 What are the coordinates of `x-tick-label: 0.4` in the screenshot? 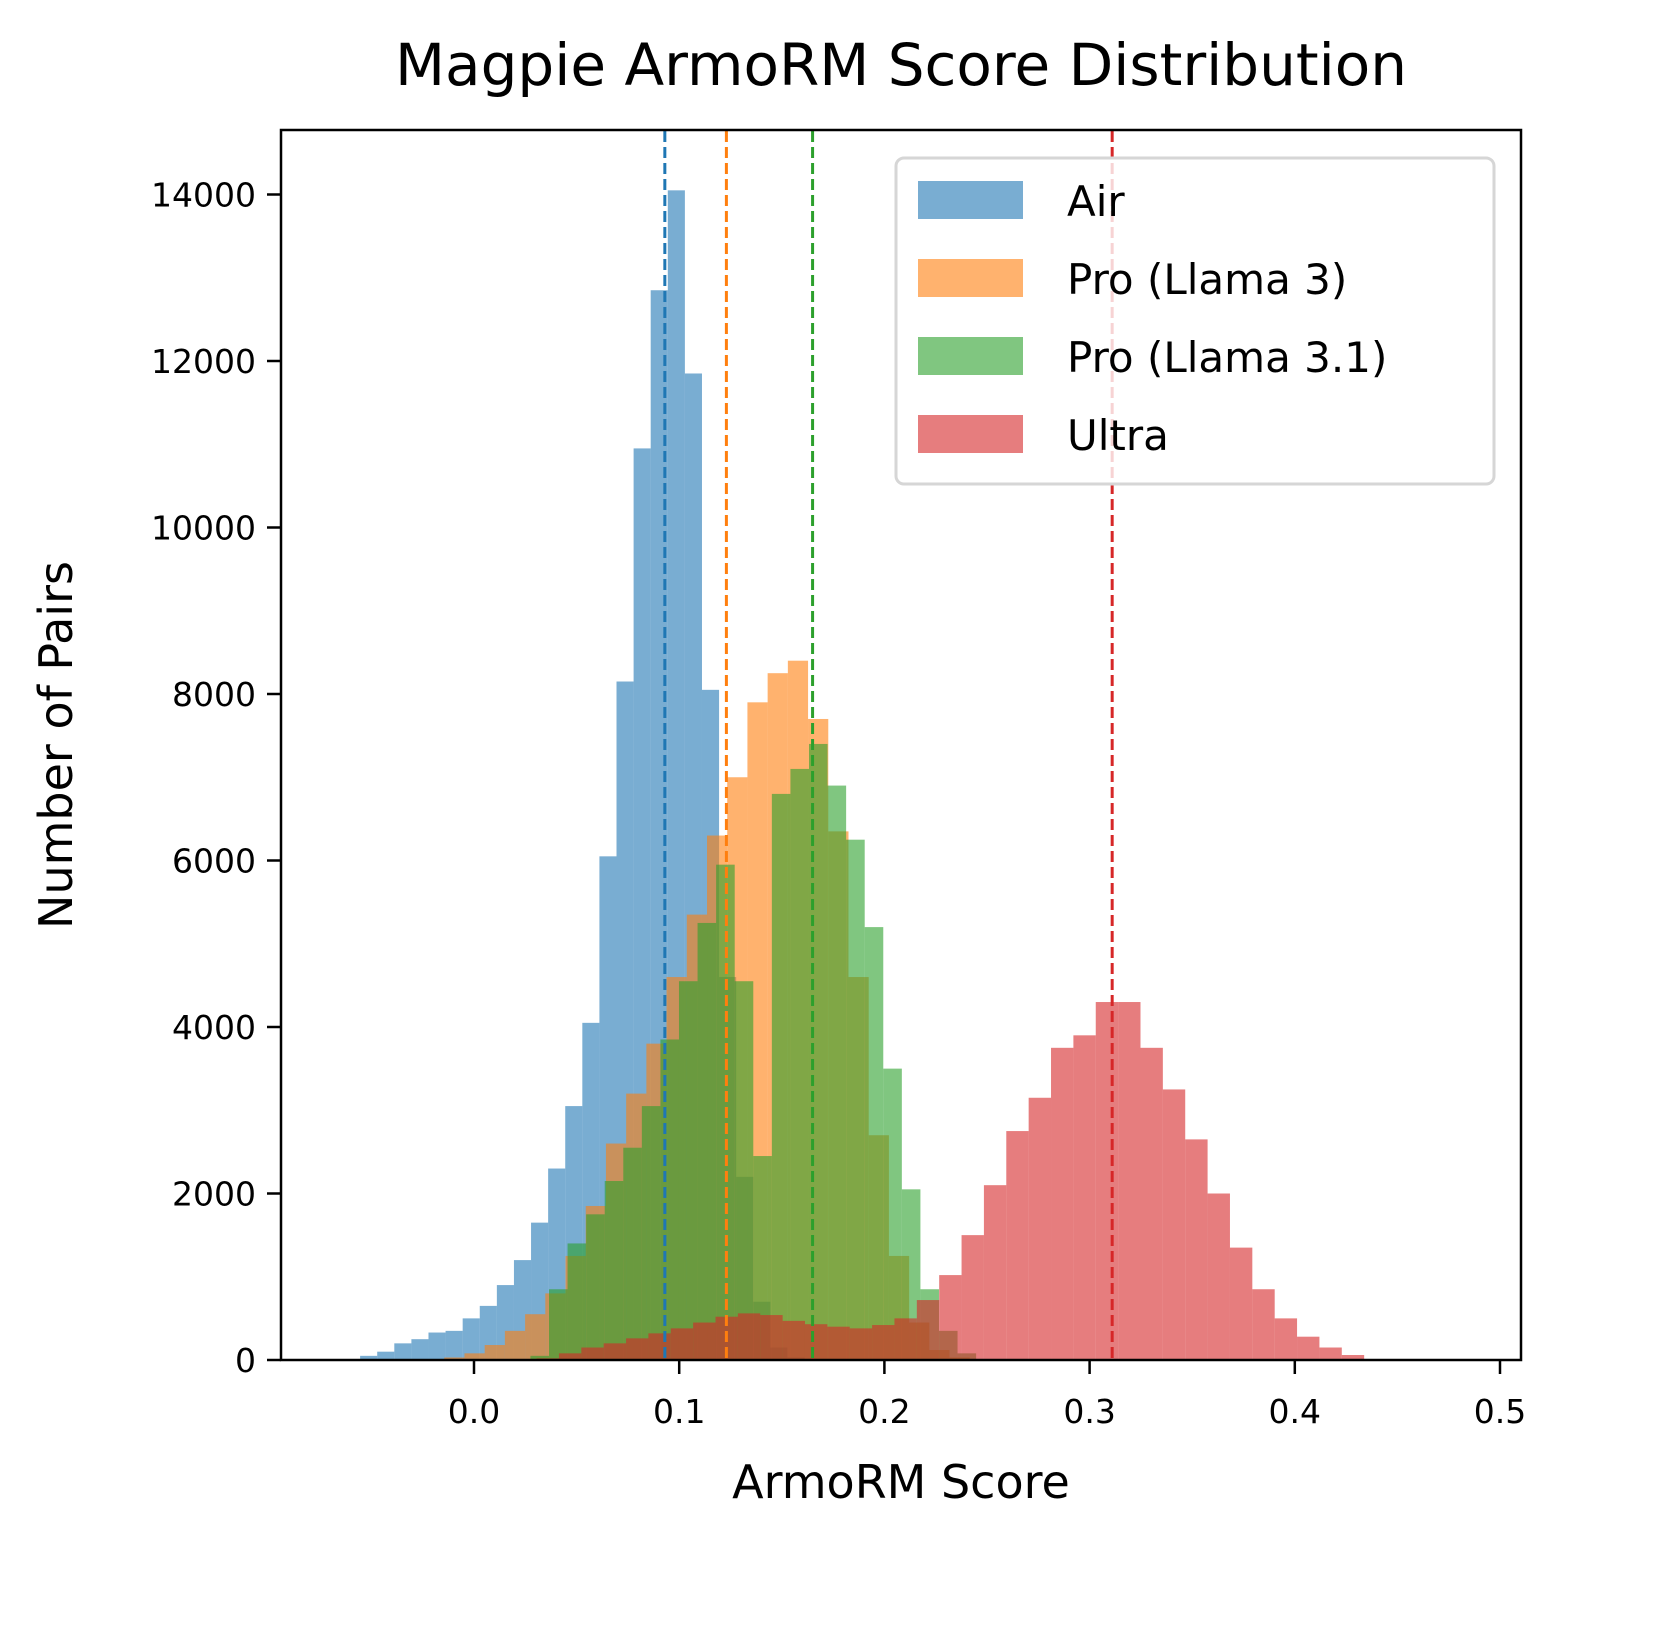 It's located at (1295, 1411).